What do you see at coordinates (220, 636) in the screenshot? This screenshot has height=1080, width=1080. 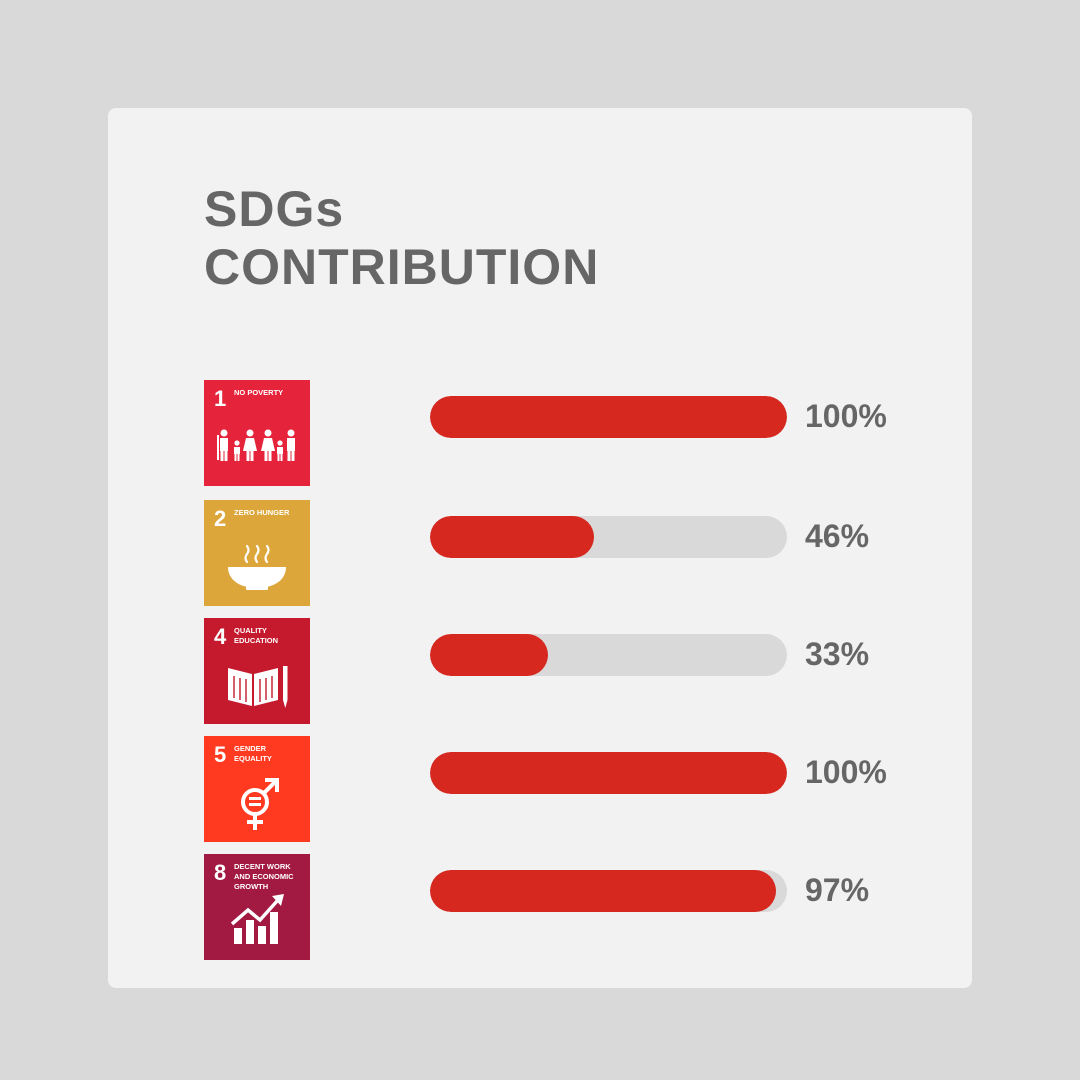 I see `sdg-number: 4` at bounding box center [220, 636].